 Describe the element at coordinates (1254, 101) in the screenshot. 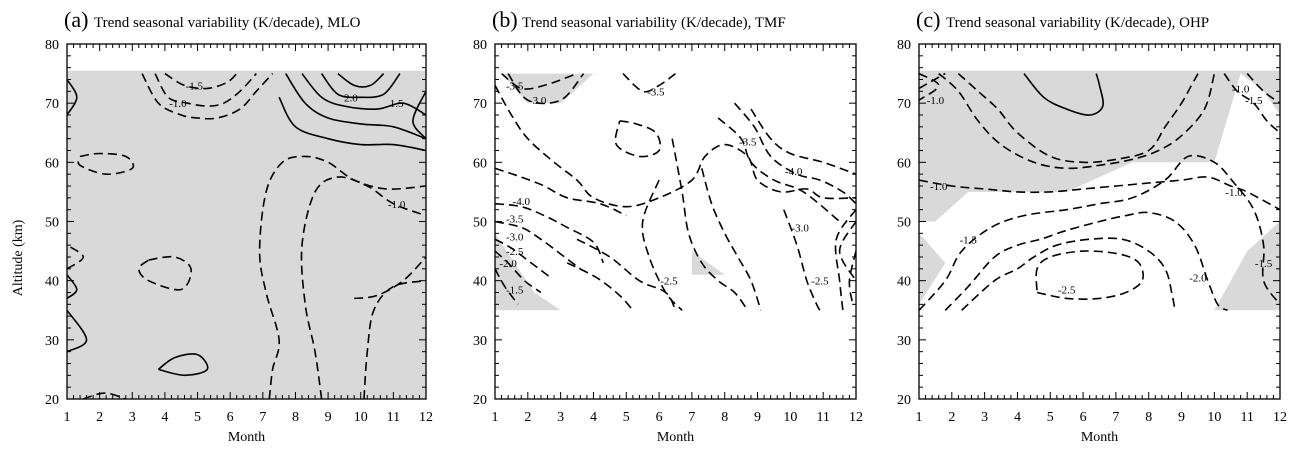

I see `contour-label-3: -1.5` at that location.